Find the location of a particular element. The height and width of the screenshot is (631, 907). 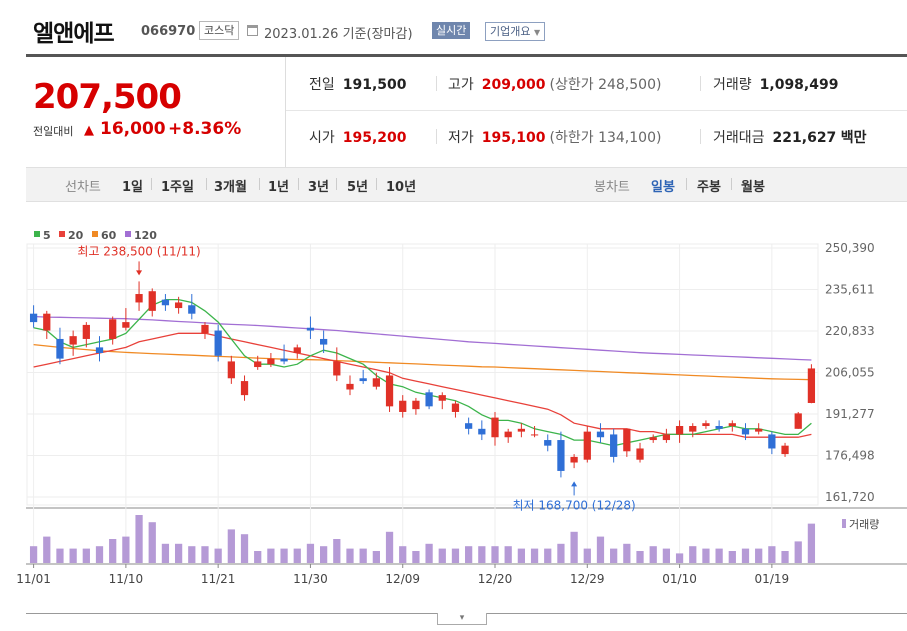

period-10y: 10년 is located at coordinates (401, 187).